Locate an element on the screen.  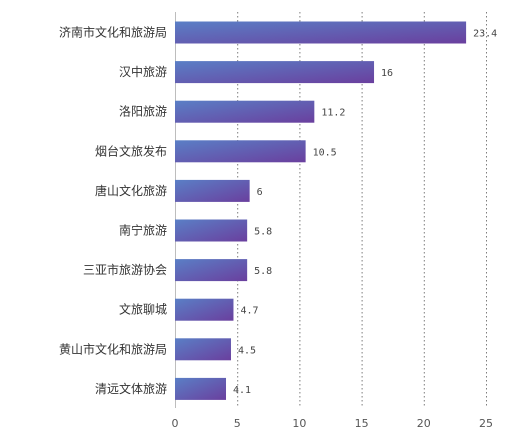
x-tick-label: 10 is located at coordinates (299, 423).